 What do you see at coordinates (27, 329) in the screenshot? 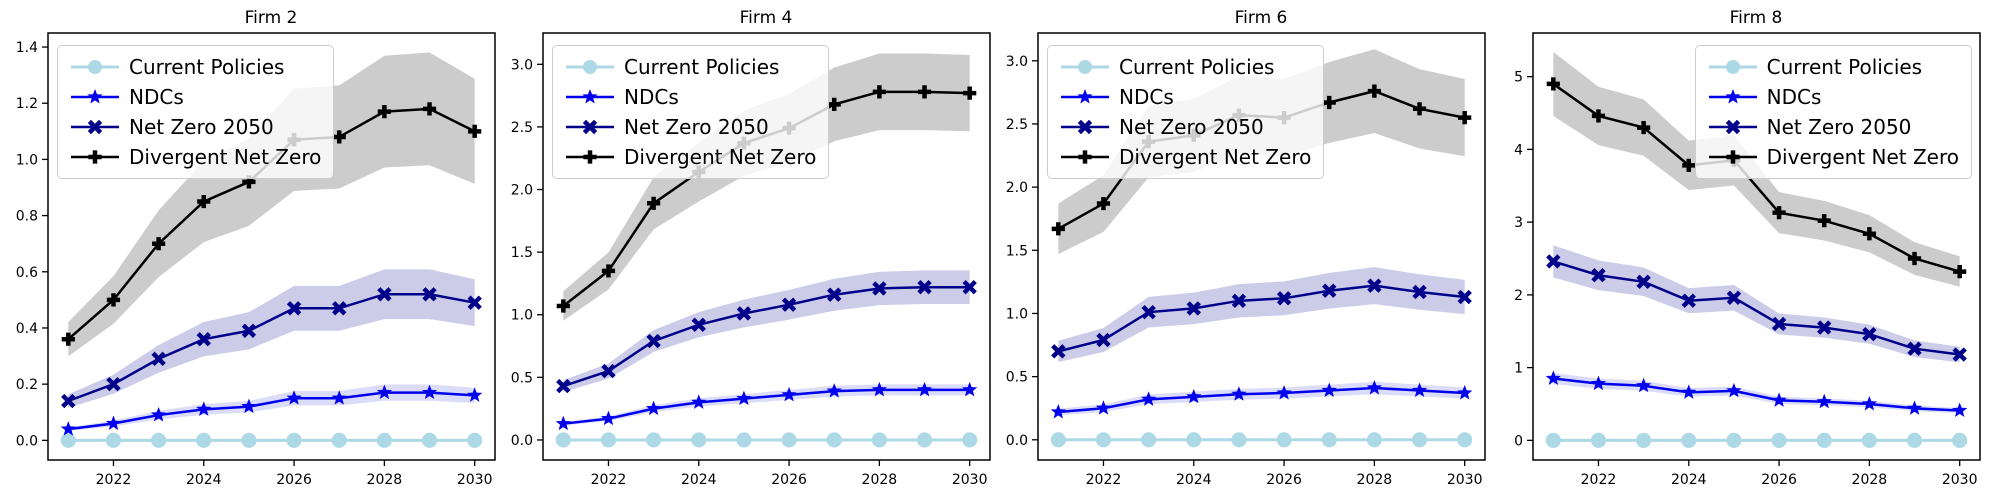
I see `y-tick-label: 0.4` at bounding box center [27, 329].